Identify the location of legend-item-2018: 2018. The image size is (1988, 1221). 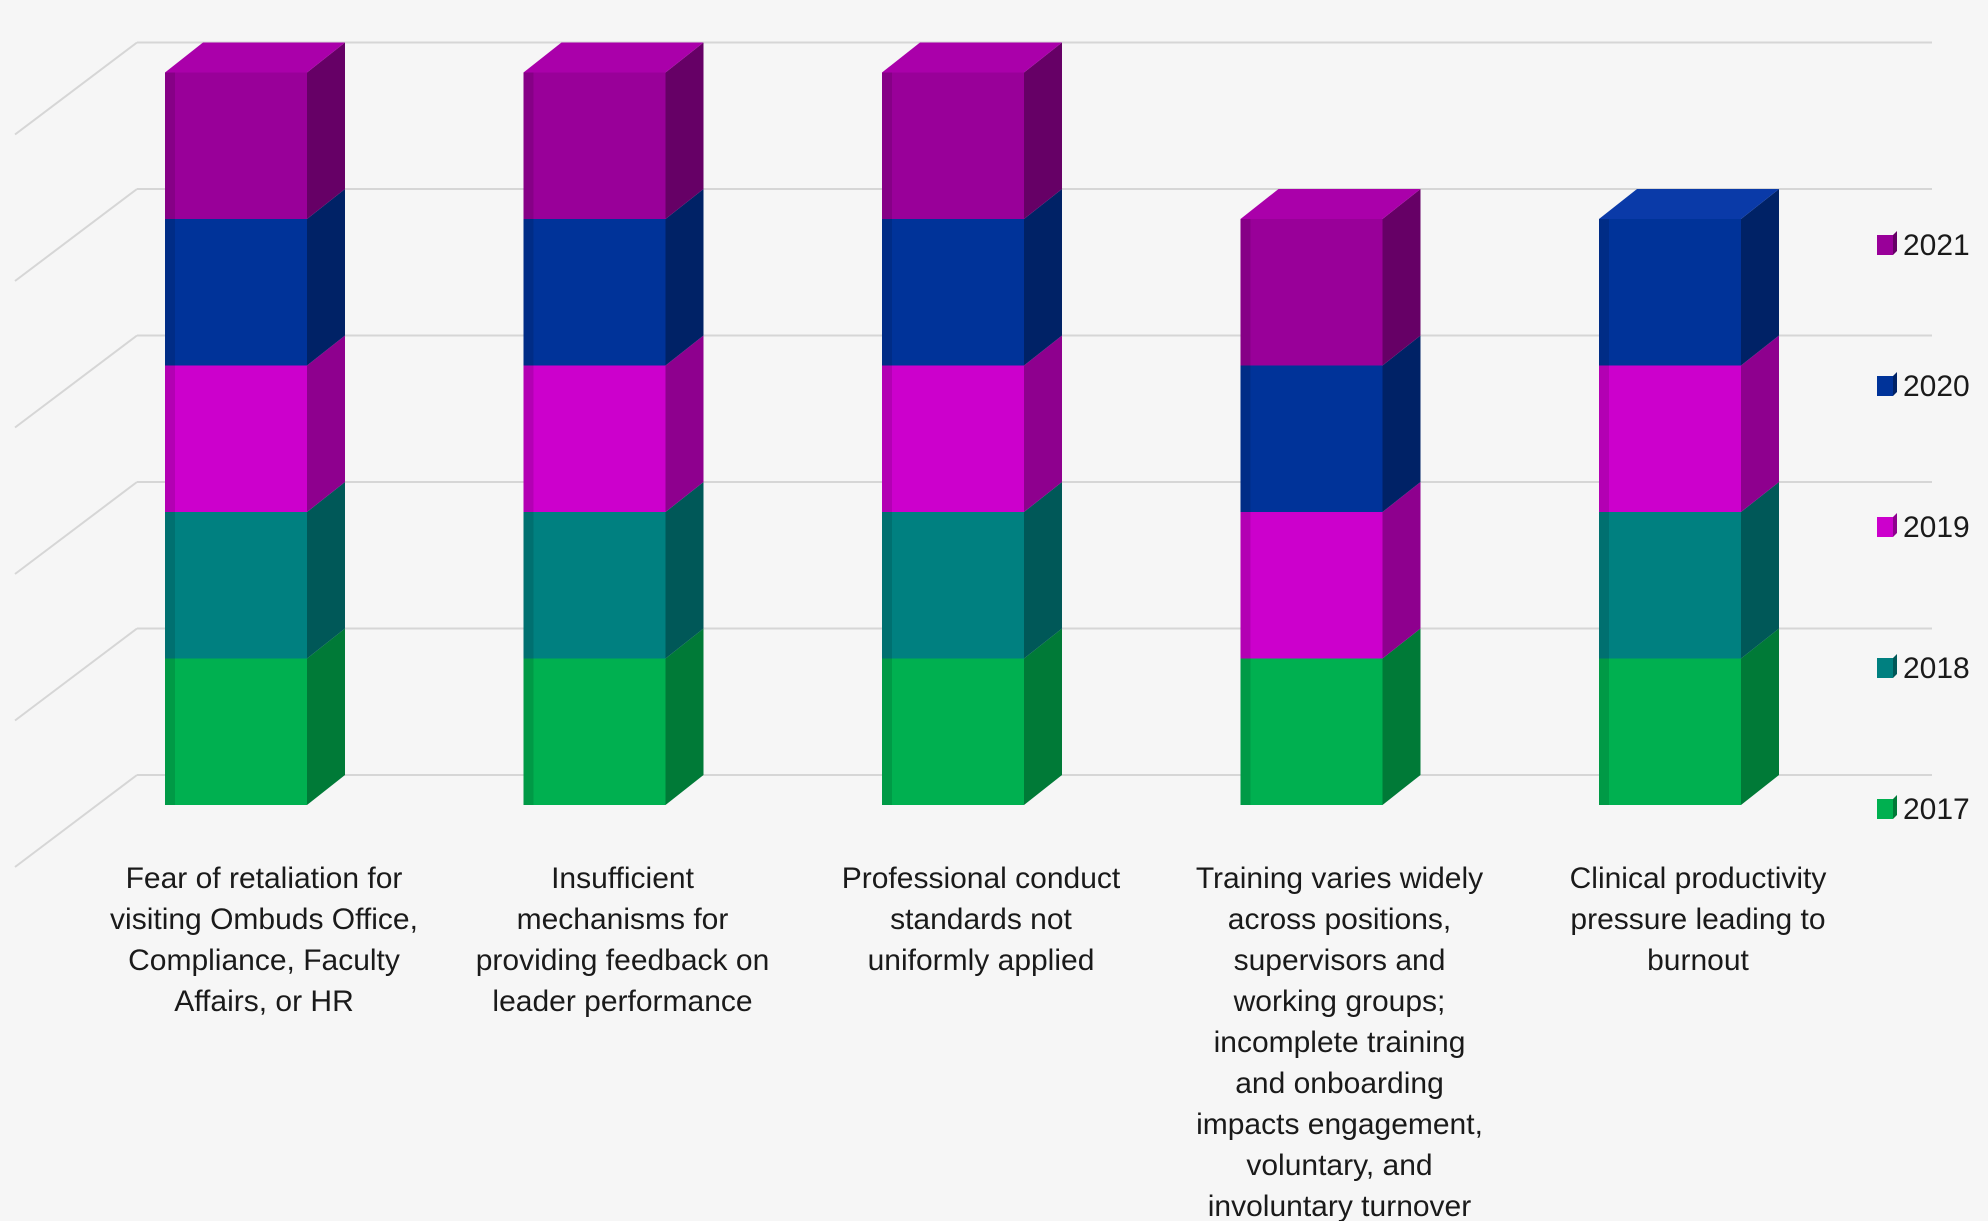
(1923, 668).